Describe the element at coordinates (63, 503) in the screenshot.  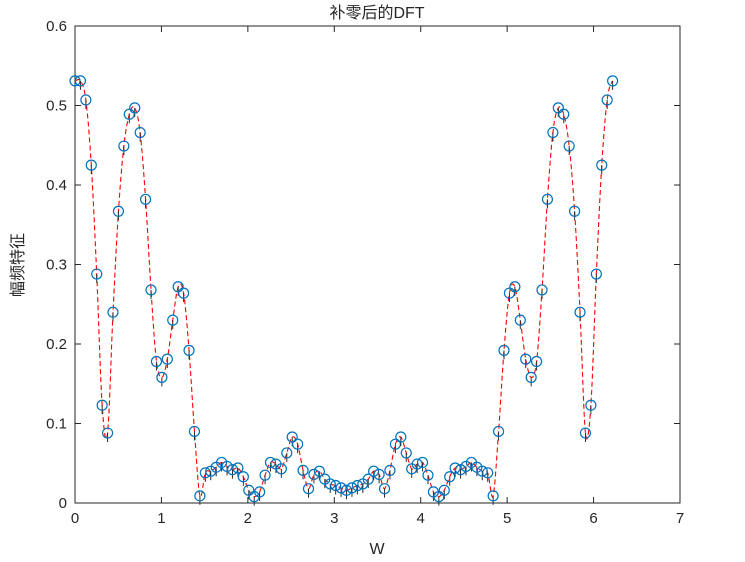
I see `y-tick-label: 0` at that location.